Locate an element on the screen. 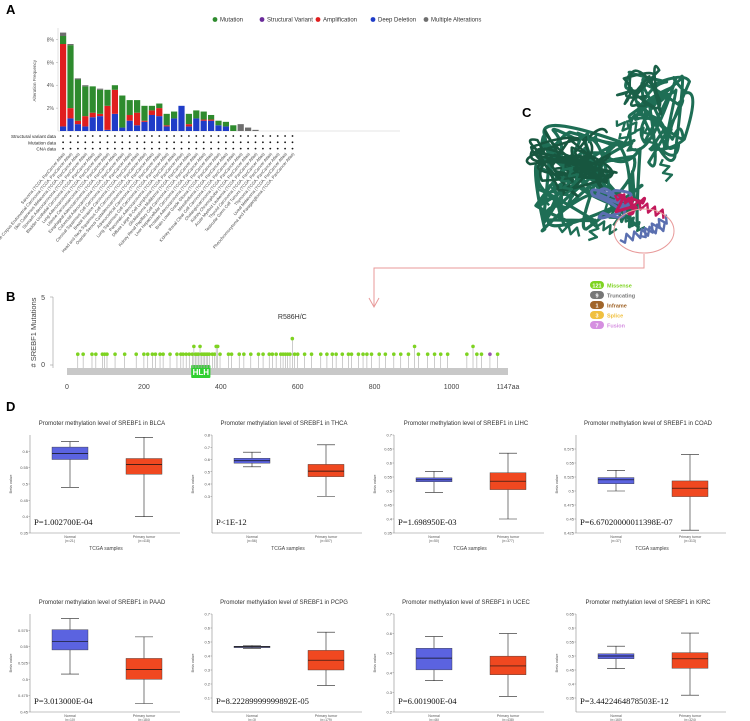 This screenshot has height=721, width=750. group-n-label: (n=418) is located at coordinates (144, 541).